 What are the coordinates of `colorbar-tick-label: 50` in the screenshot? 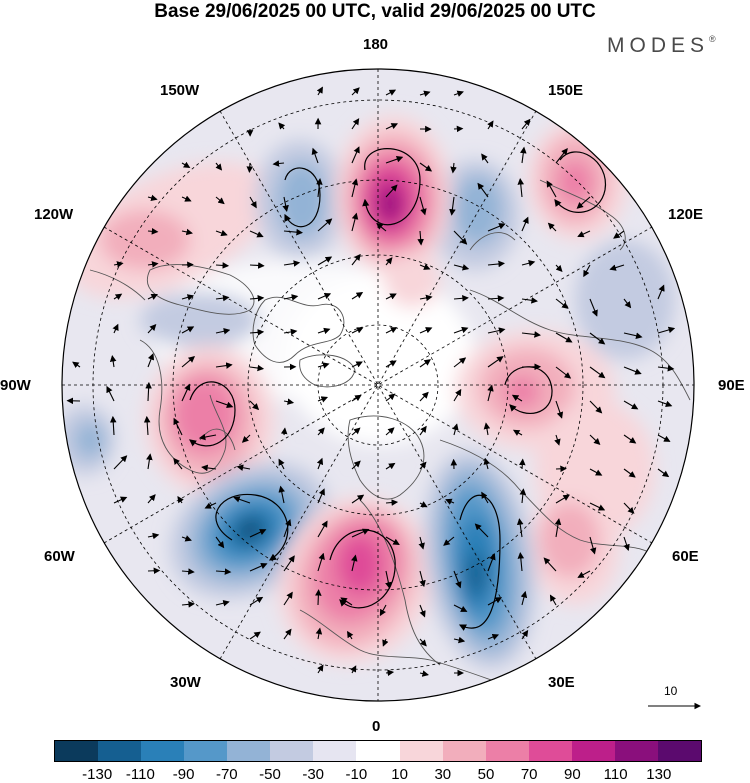 It's located at (486, 774).